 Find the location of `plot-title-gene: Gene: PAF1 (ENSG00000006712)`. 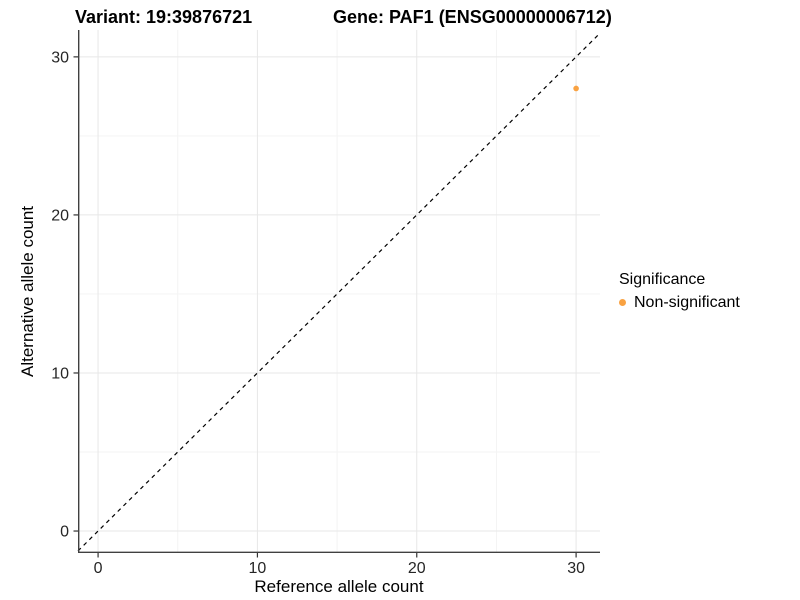

plot-title-gene: Gene: PAF1 (ENSG00000006712) is located at coordinates (472, 17).